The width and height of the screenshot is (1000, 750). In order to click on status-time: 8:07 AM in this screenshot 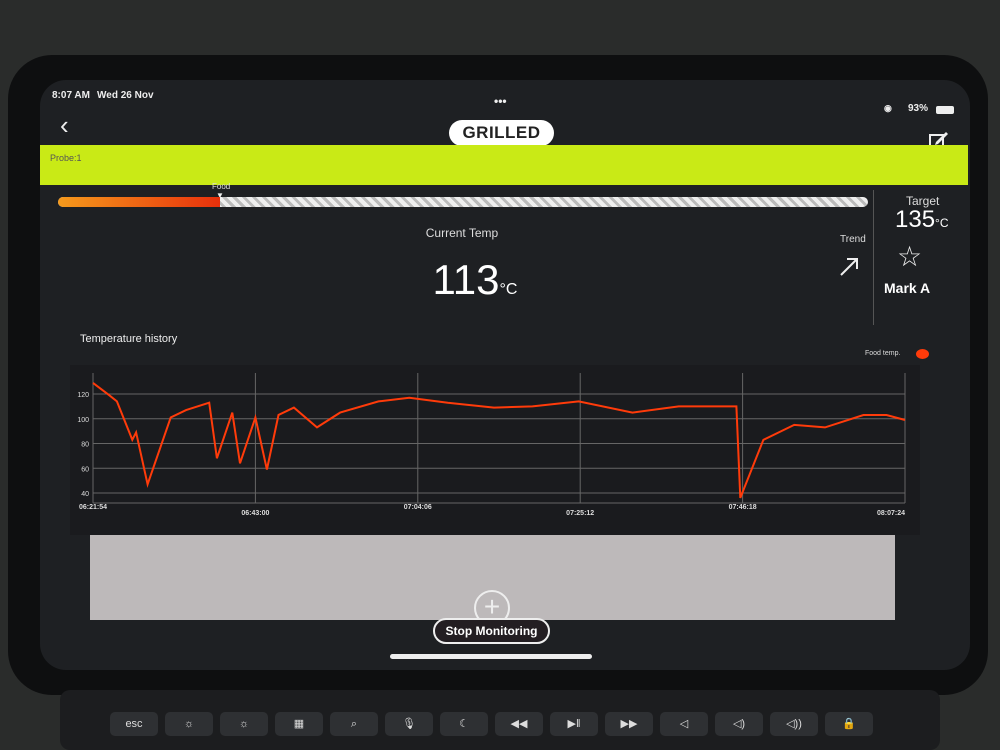, I will do `click(71, 95)`.